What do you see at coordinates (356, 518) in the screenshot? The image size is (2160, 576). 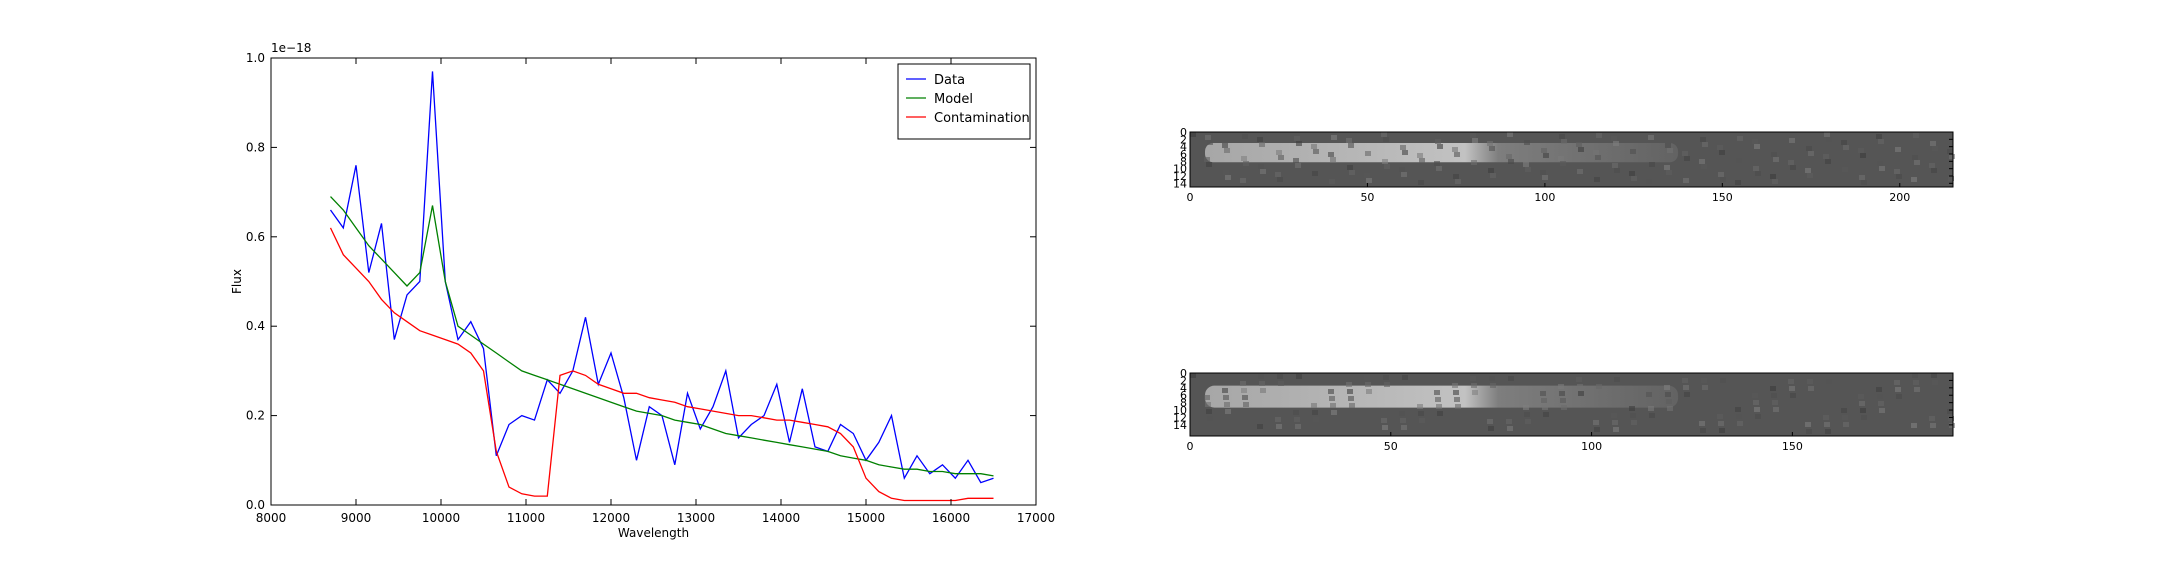 I see `x-tick-label: 9000` at bounding box center [356, 518].